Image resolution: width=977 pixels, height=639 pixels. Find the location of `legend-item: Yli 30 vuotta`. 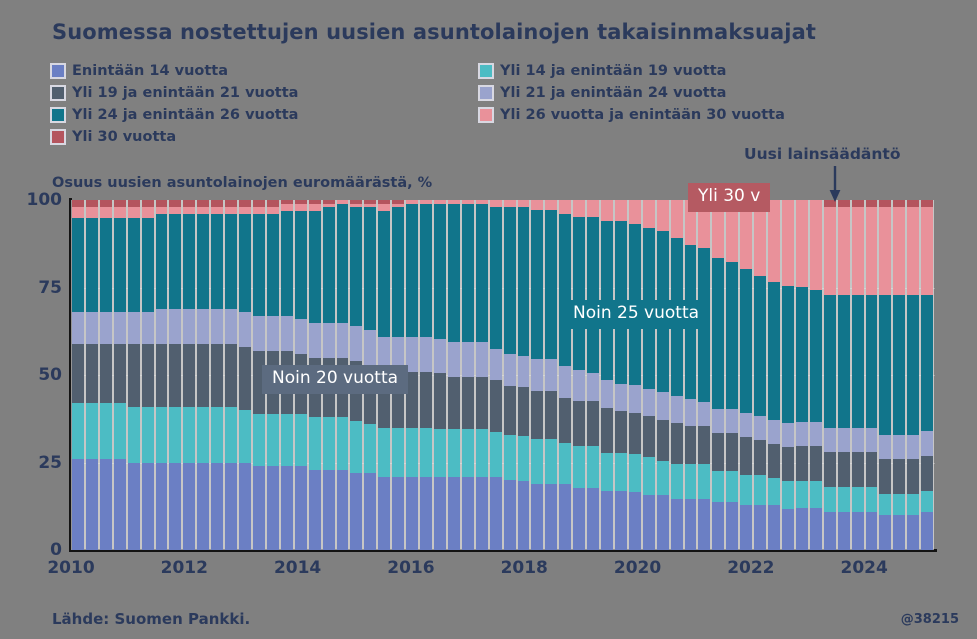

legend-item: Yli 30 vuotta is located at coordinates (174, 137).